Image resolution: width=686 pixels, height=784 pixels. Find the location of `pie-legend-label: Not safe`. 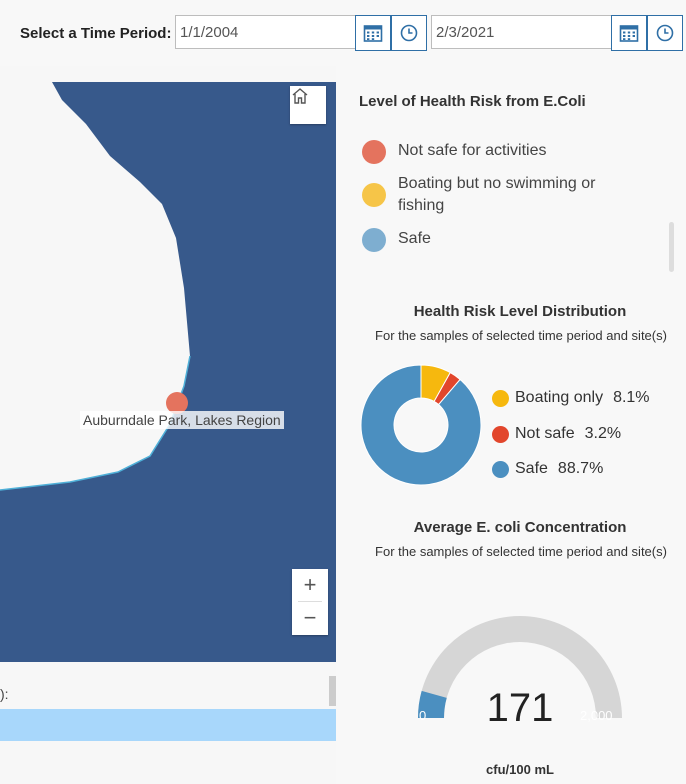

pie-legend-label: Not safe is located at coordinates (545, 433).